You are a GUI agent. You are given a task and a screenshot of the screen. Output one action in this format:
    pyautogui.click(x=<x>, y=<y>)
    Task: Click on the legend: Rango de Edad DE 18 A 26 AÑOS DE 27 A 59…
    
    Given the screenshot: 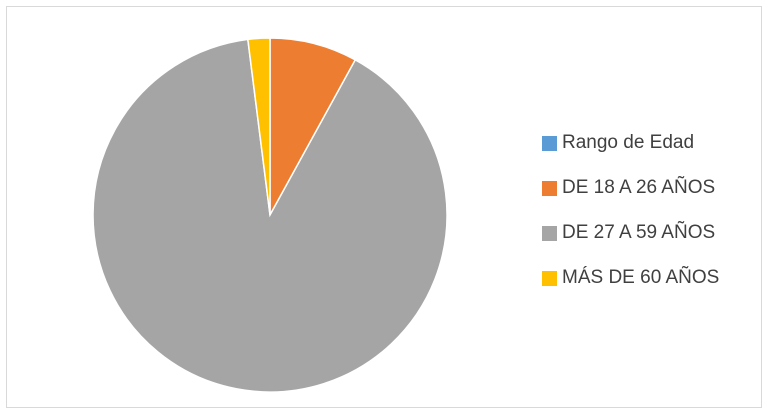 What is the action you would take?
    pyautogui.click(x=649, y=221)
    